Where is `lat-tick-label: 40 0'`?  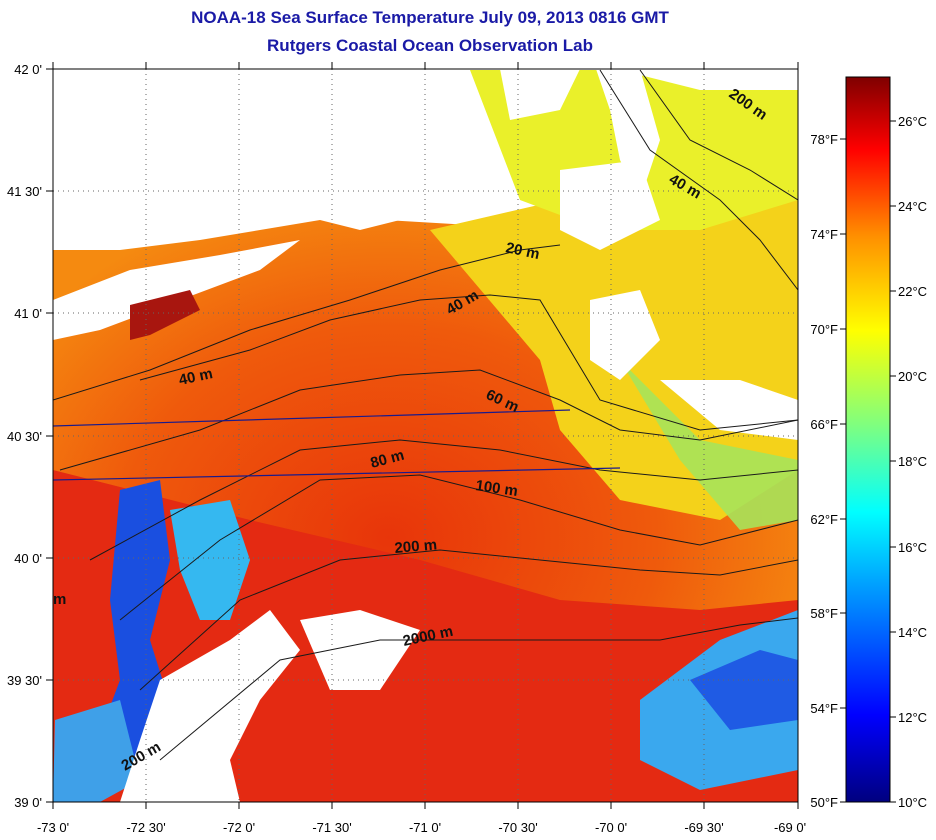 lat-tick-label: 40 0' is located at coordinates (28, 558).